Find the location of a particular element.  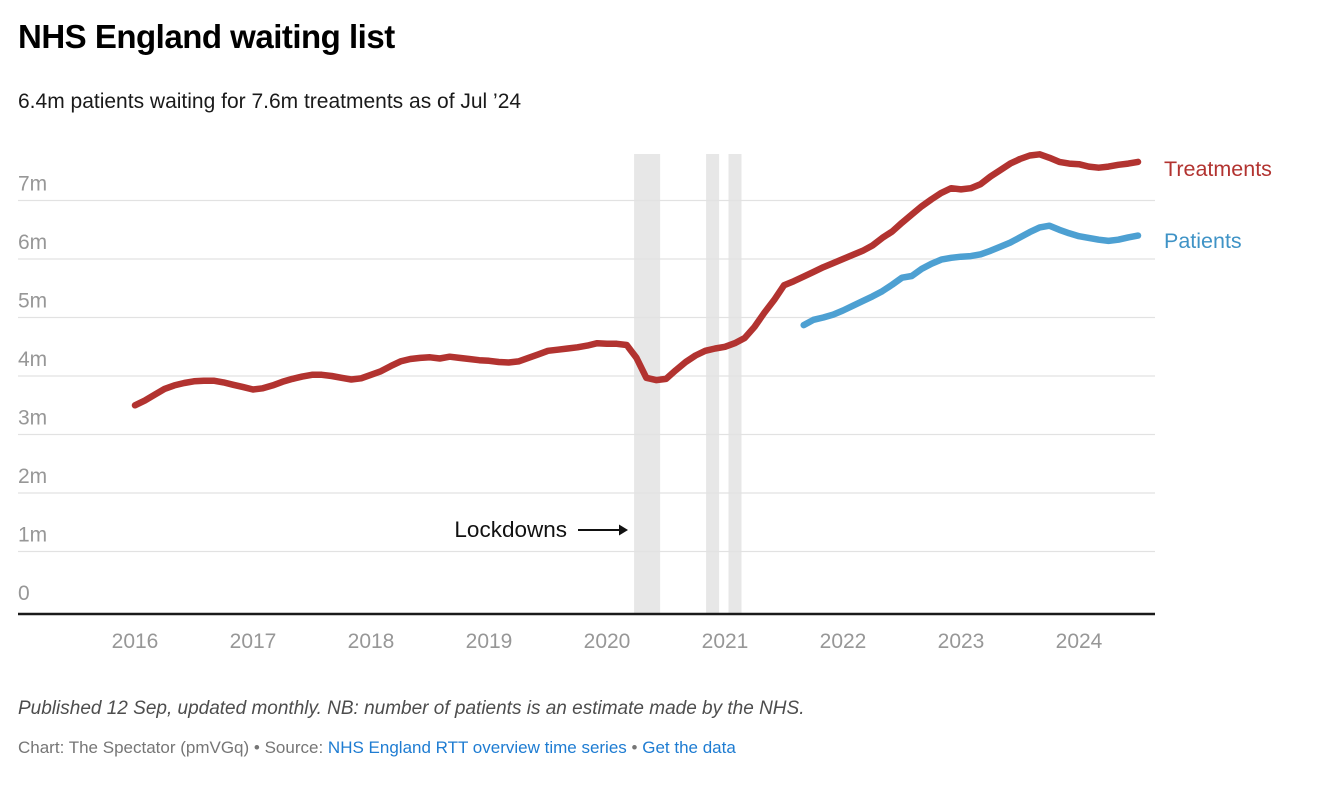

x-axis-label: 2022 is located at coordinates (843, 641).